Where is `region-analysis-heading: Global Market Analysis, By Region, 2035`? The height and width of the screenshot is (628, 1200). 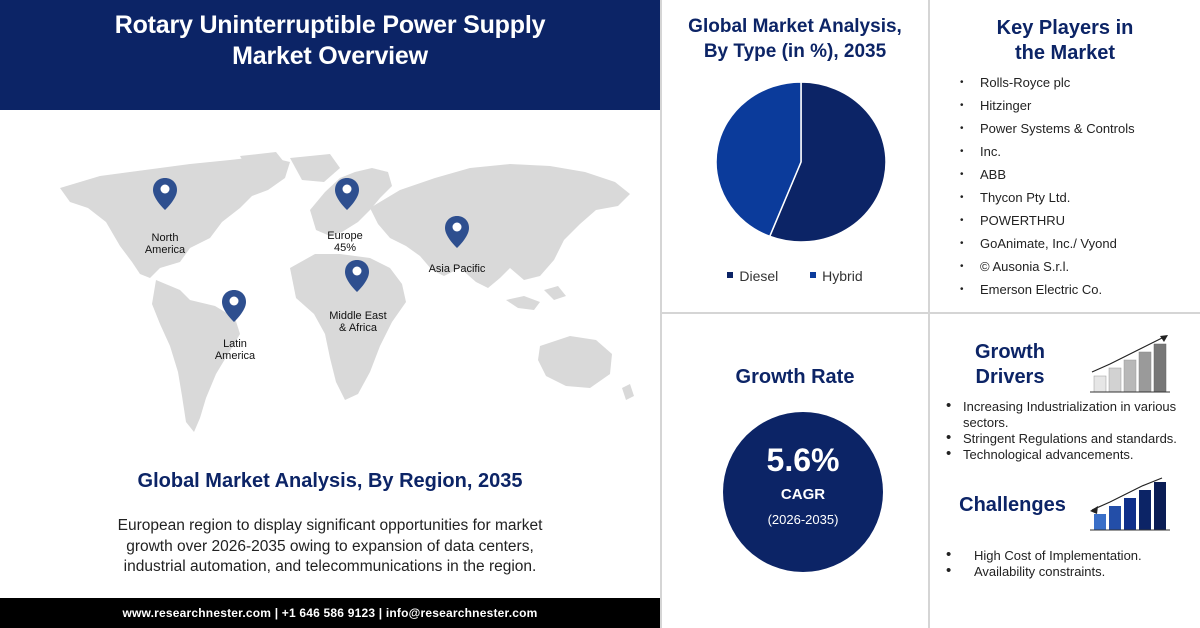 region-analysis-heading: Global Market Analysis, By Region, 2035 is located at coordinates (330, 481).